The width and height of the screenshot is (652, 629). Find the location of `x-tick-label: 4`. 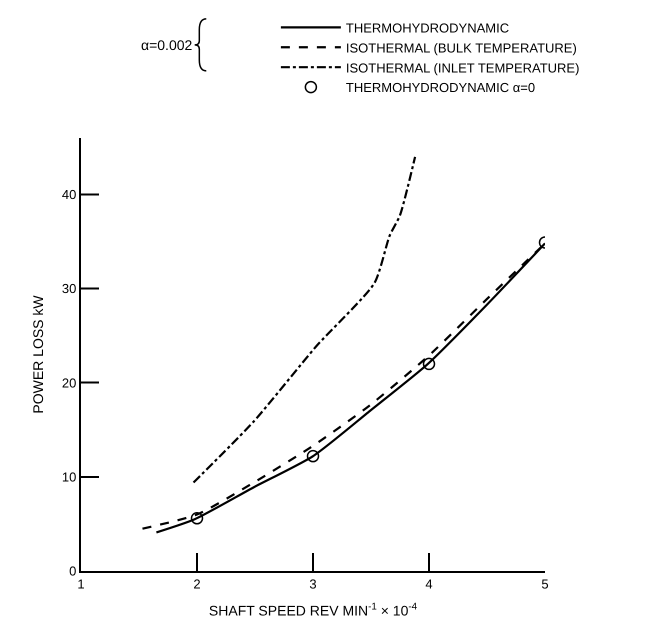

x-tick-label: 4 is located at coordinates (429, 584).